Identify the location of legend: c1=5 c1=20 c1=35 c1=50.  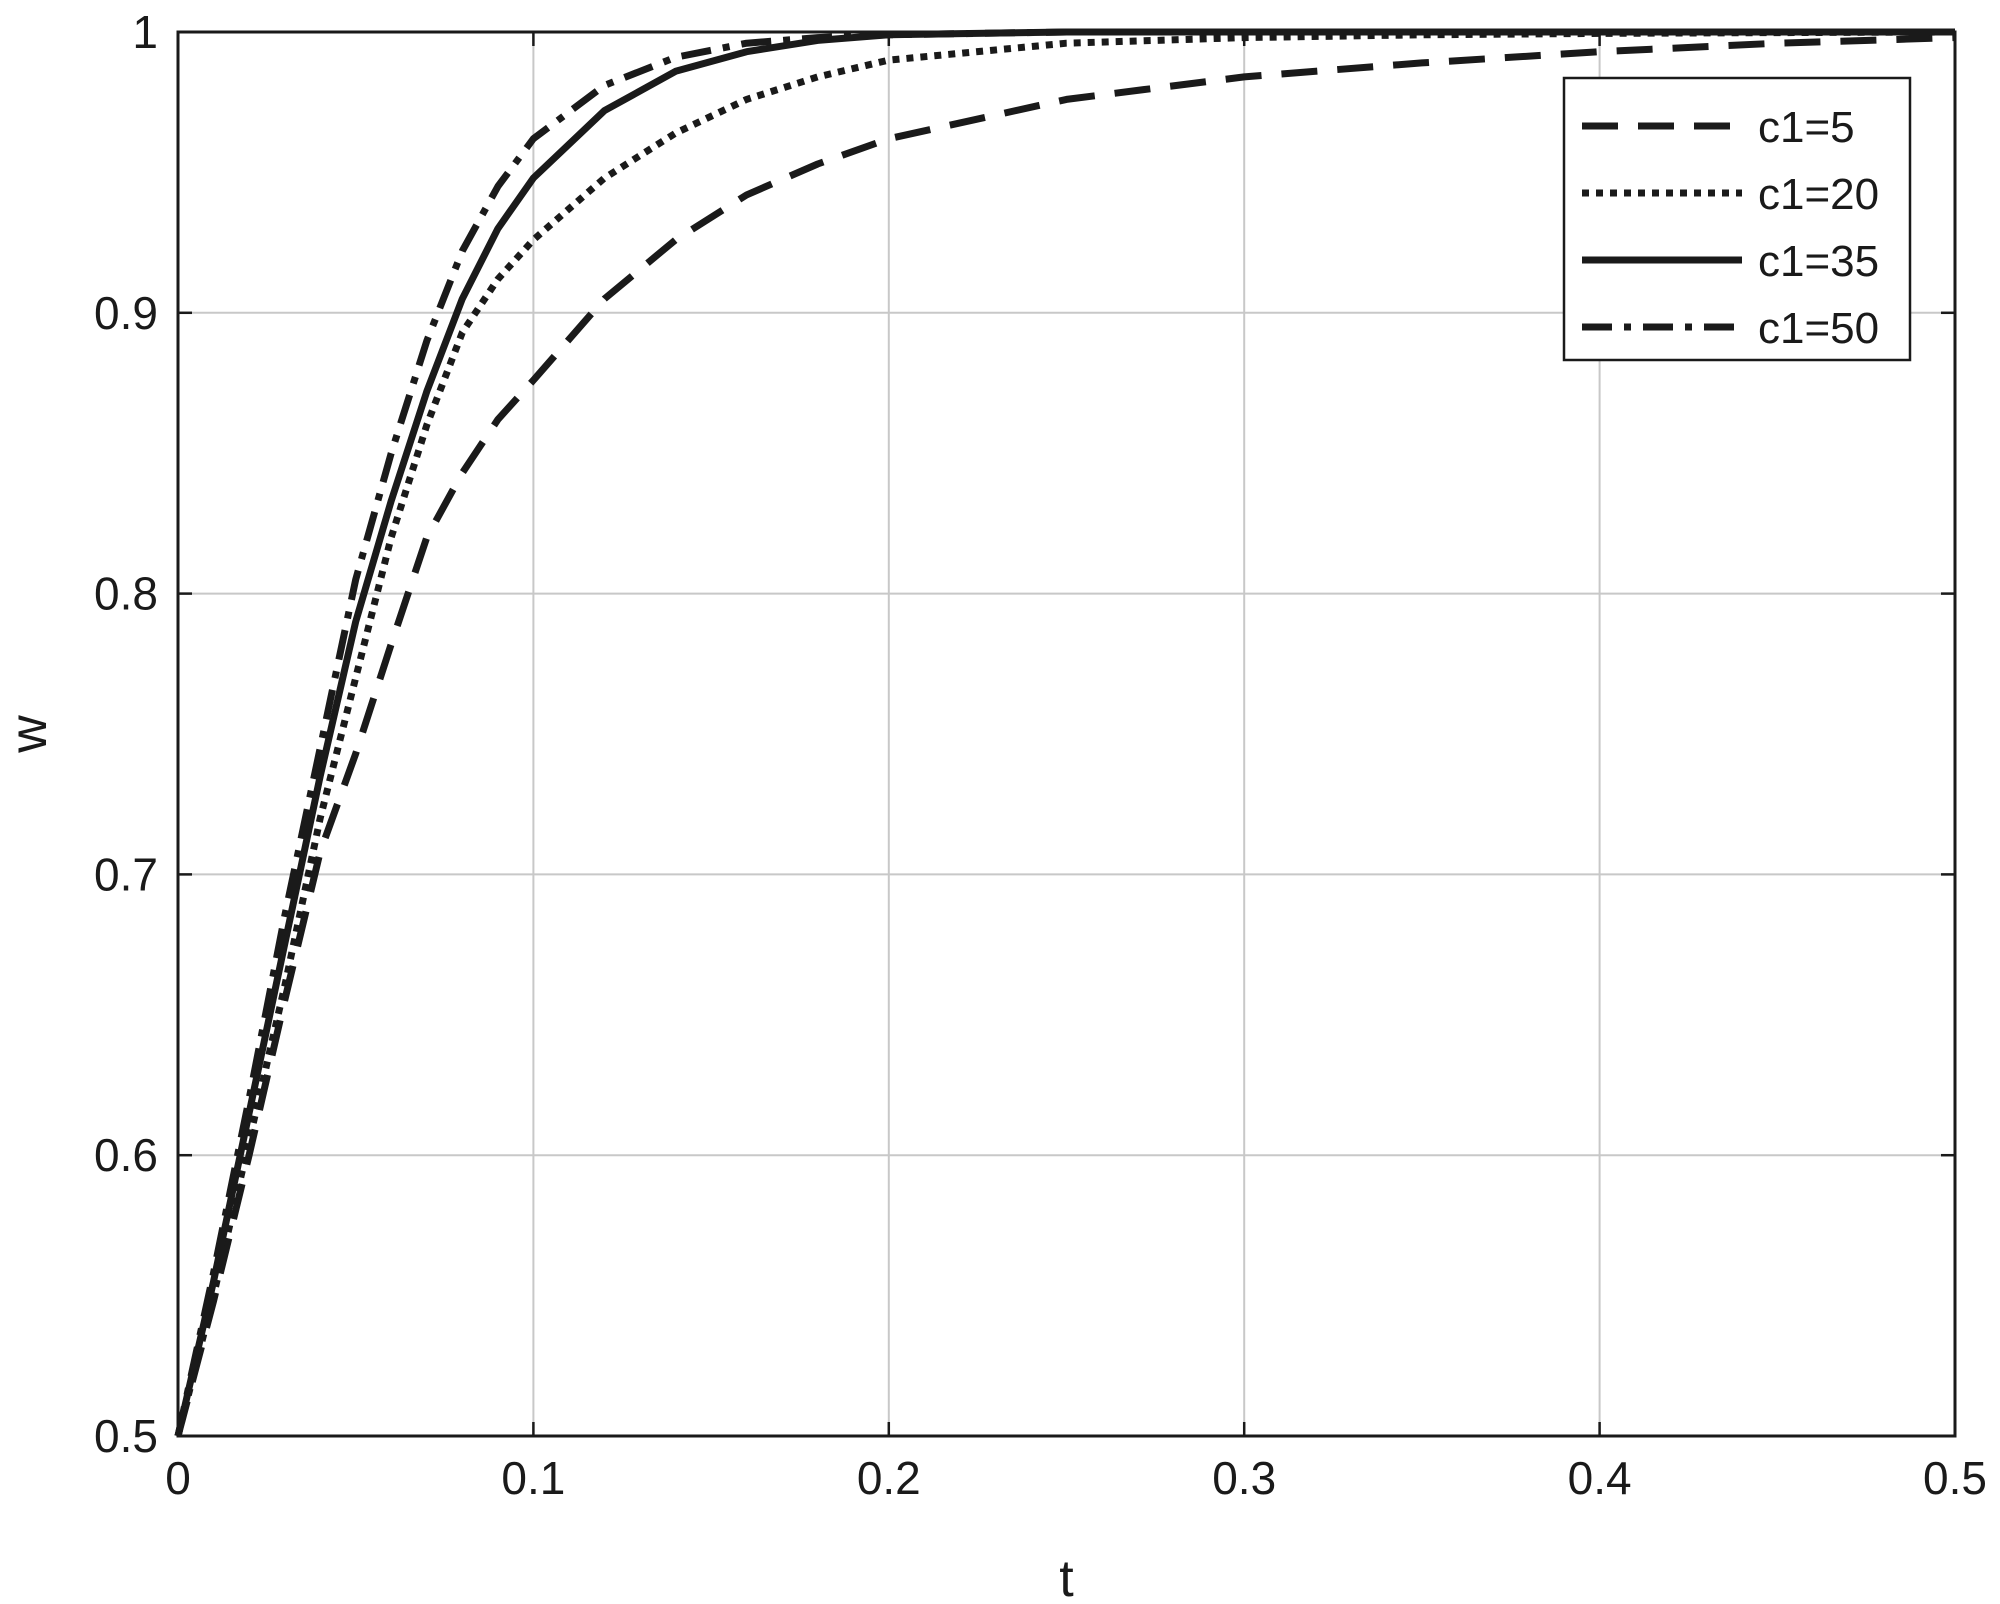
(1737, 219).